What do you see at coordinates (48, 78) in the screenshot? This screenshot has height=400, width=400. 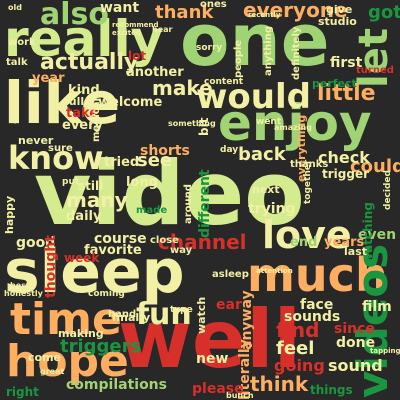 I see `word-year: year` at bounding box center [48, 78].